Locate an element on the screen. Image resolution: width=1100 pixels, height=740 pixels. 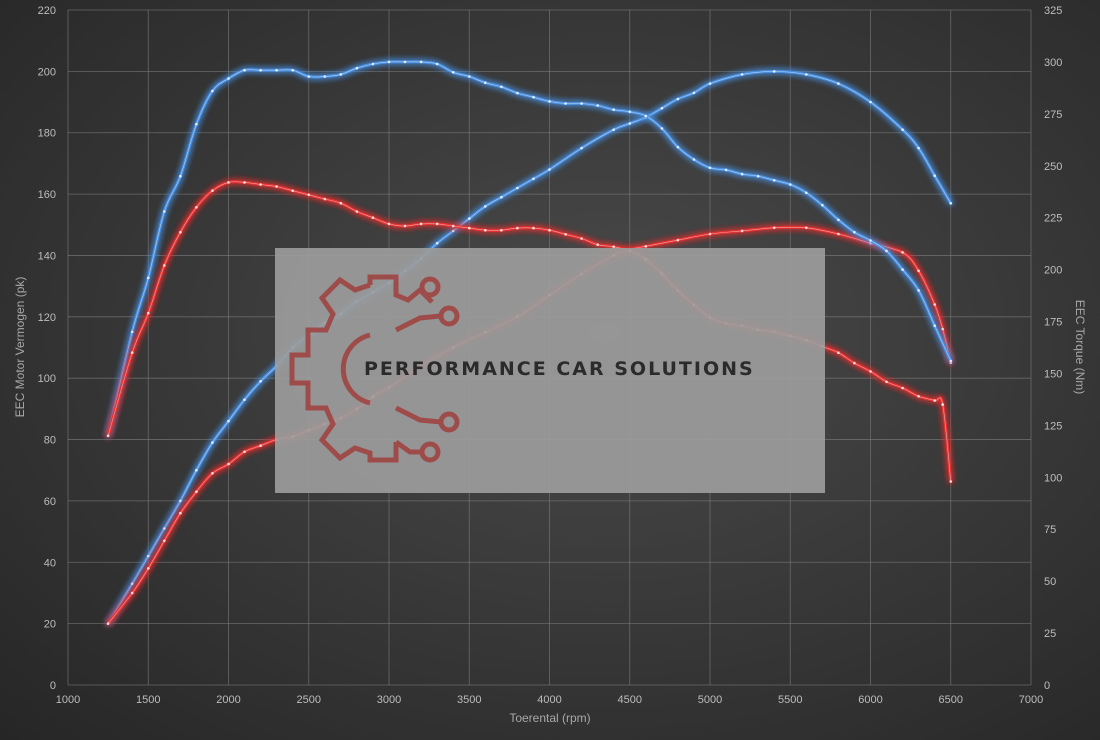
y-right-tick-label: 250 is located at coordinates (1053, 167).